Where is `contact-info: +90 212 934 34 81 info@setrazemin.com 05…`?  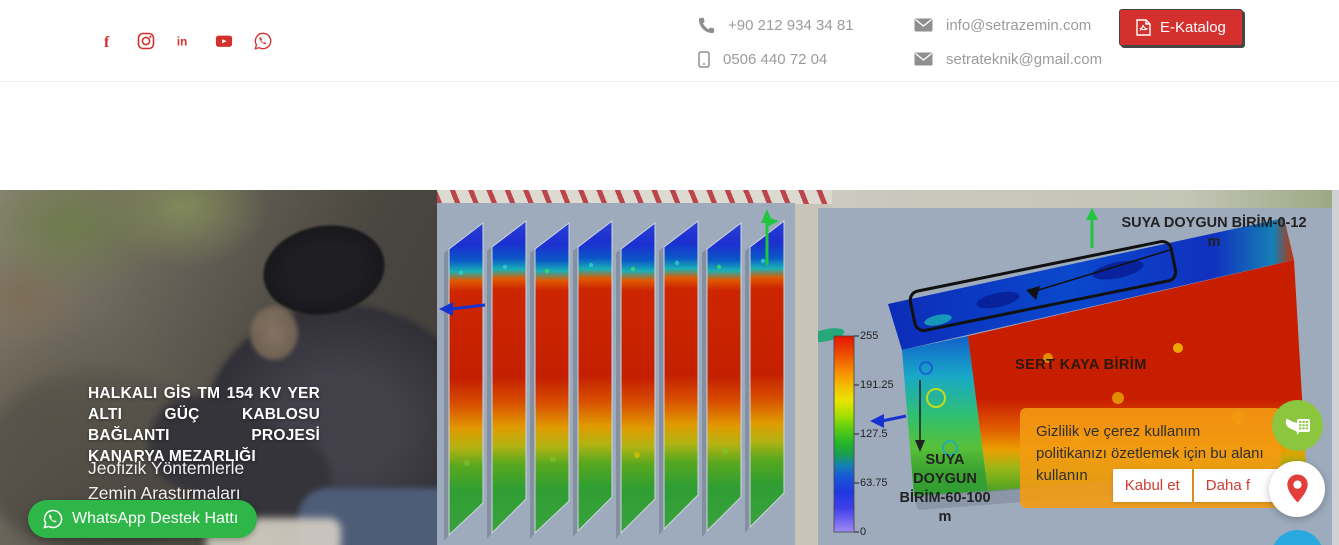 contact-info: +90 212 934 34 81 info@setrazemin.com 05… is located at coordinates (913, 42).